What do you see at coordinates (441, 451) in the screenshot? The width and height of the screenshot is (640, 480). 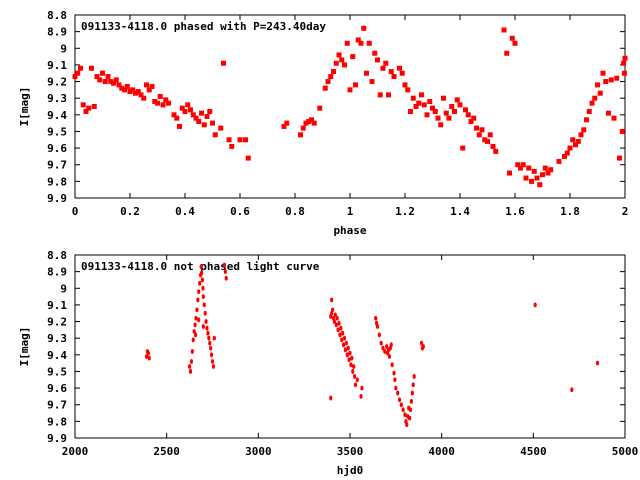 I see `unphased-x-tick-label: 4000` at bounding box center [441, 451].